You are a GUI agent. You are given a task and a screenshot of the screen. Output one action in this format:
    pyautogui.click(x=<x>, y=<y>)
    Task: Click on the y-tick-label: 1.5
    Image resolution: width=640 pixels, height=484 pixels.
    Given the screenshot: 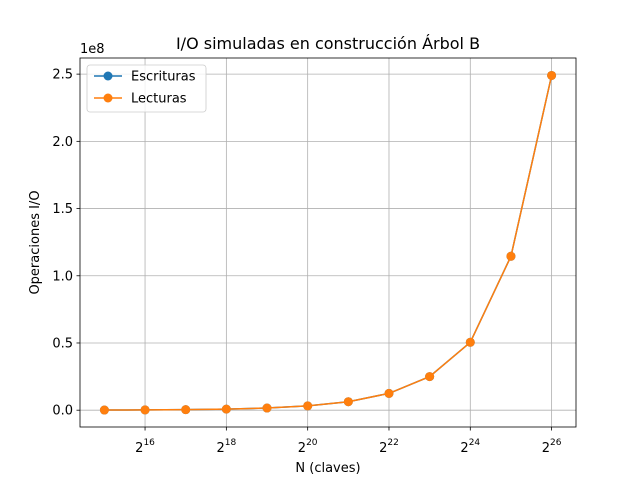 What is the action you would take?
    pyautogui.click(x=62, y=209)
    